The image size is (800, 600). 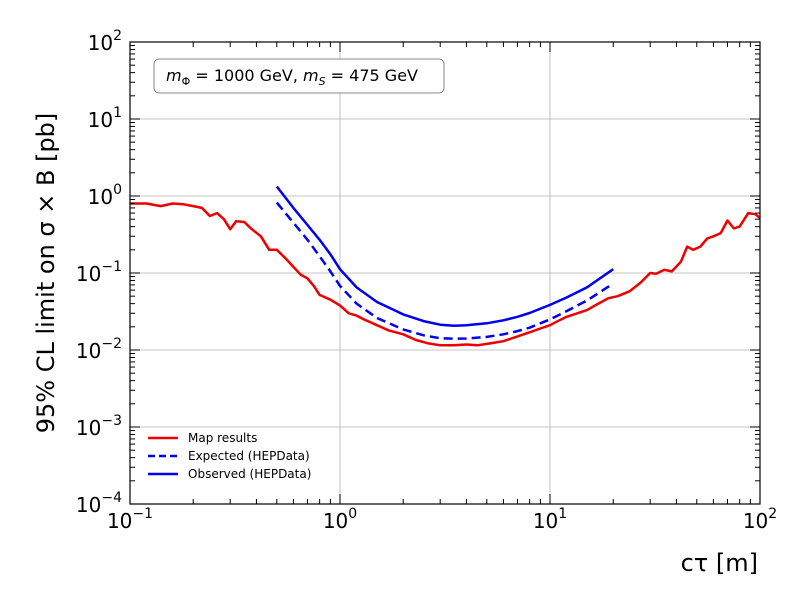 What do you see at coordinates (340, 519) in the screenshot?
I see `x-tick-label: 10⁰` at bounding box center [340, 519].